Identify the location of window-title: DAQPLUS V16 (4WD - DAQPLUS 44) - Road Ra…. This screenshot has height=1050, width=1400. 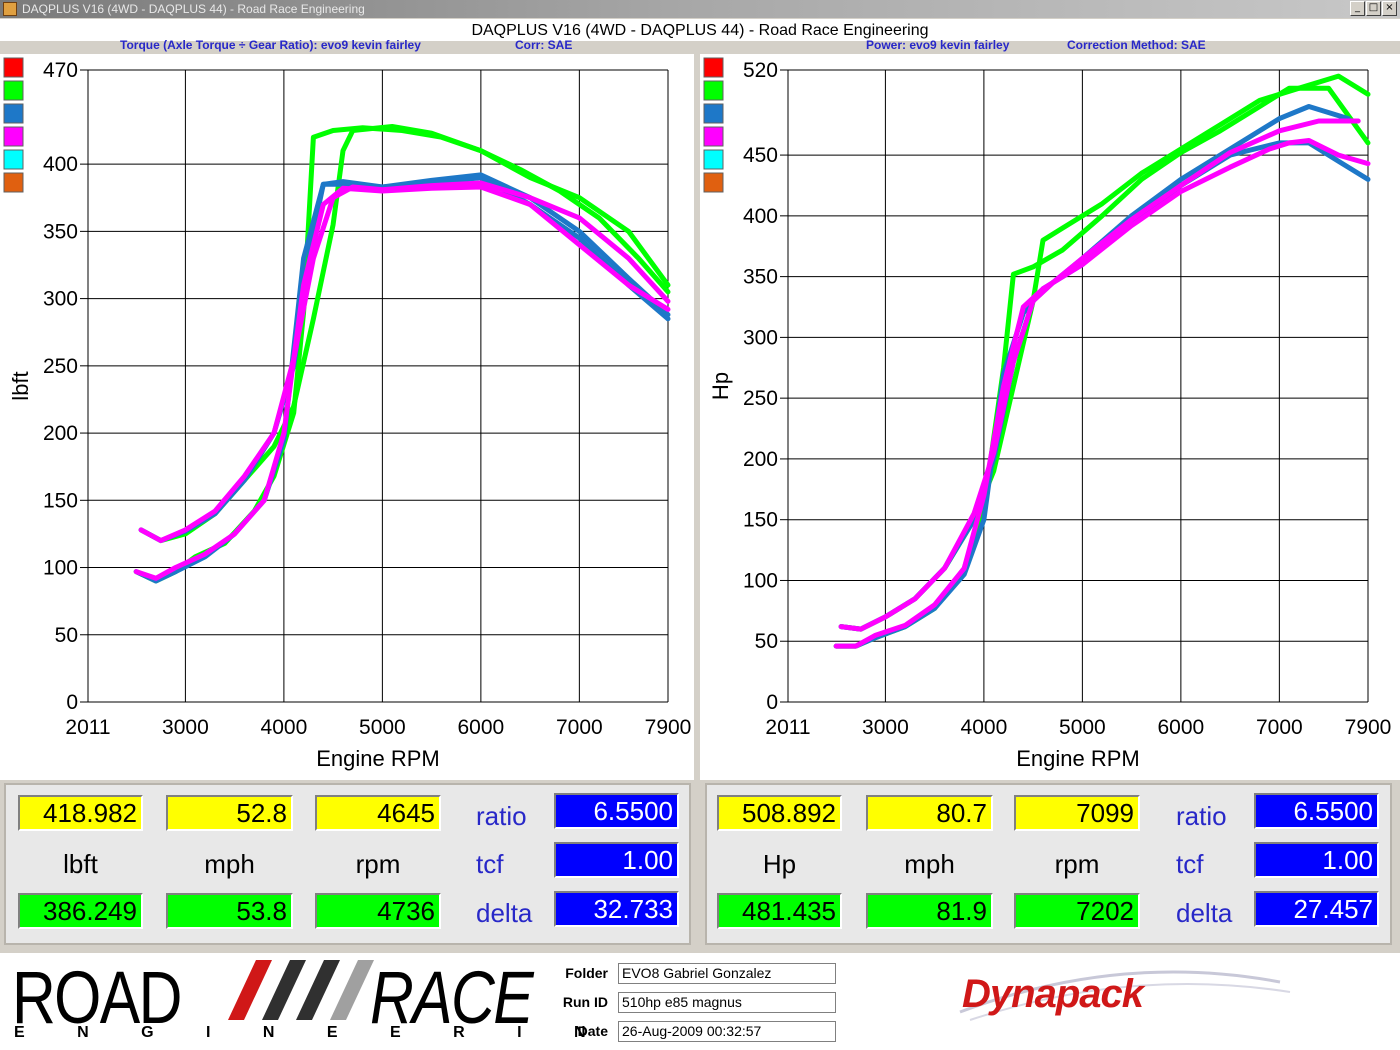
(193, 9).